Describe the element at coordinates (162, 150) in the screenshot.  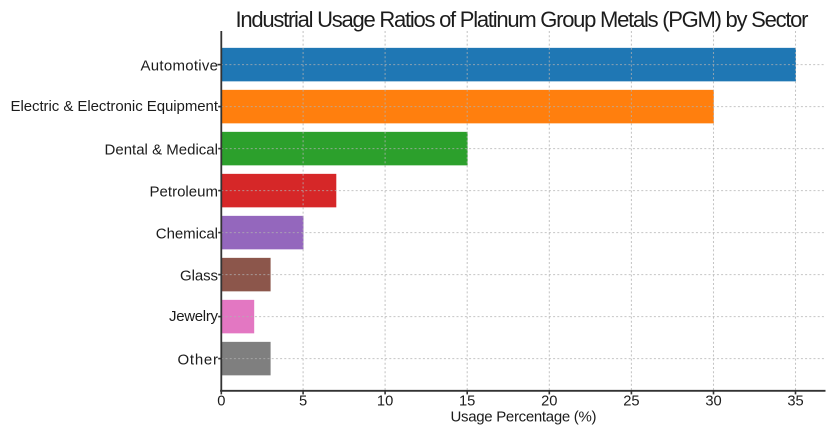
I see `svg-text: Dental & Medical` at that location.